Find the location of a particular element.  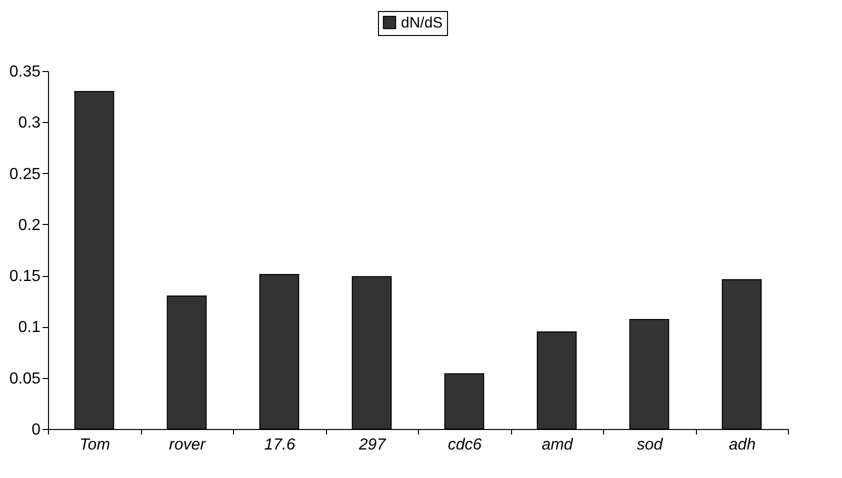

x-tick-label: 17.6 is located at coordinates (280, 445).